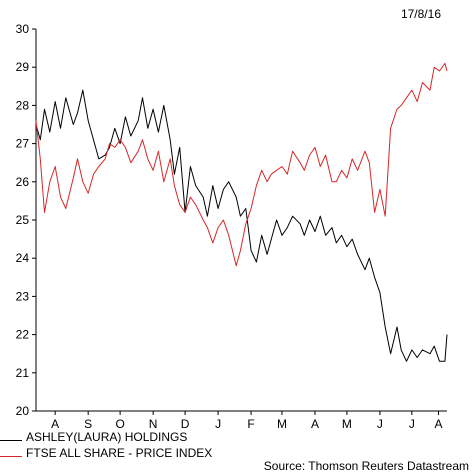 The width and height of the screenshot is (475, 476). I want to click on legend-swatch-ashley, so click(11, 440).